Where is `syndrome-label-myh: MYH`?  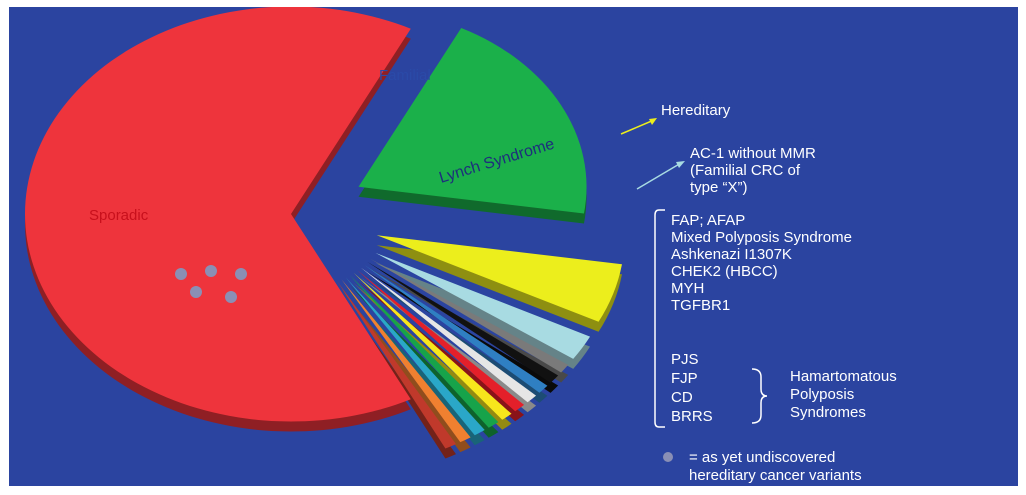
syndrome-label-myh: MYH is located at coordinates (687, 288).